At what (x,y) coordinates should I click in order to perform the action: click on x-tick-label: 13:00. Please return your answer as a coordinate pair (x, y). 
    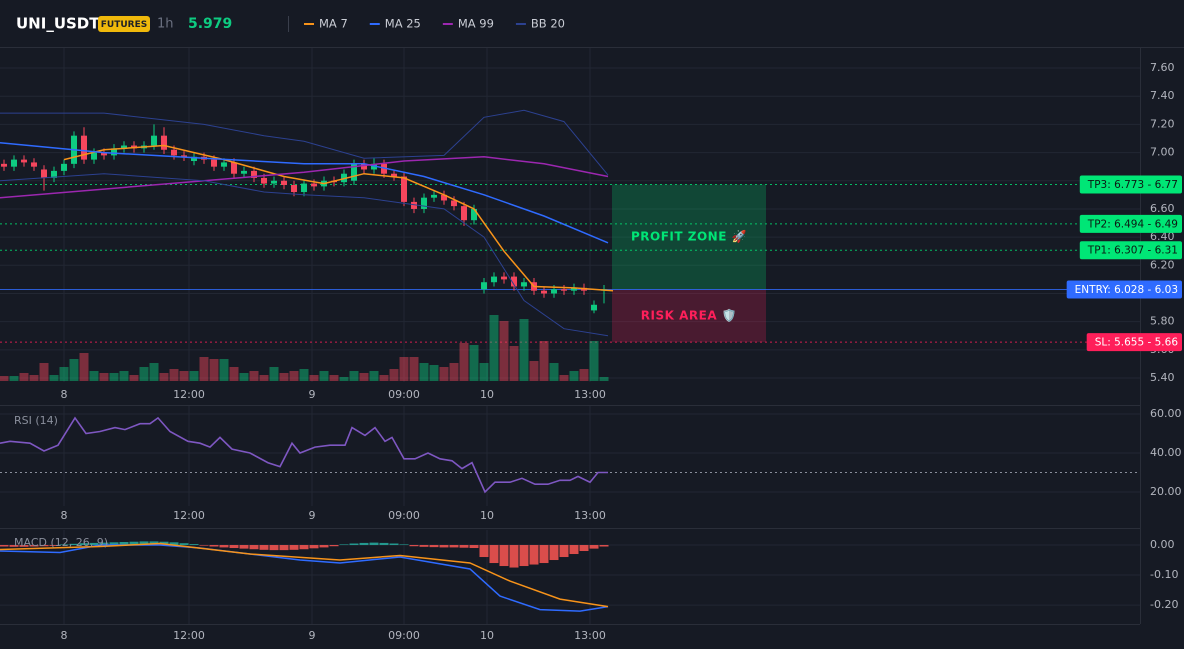
    Looking at the image, I should click on (590, 515).